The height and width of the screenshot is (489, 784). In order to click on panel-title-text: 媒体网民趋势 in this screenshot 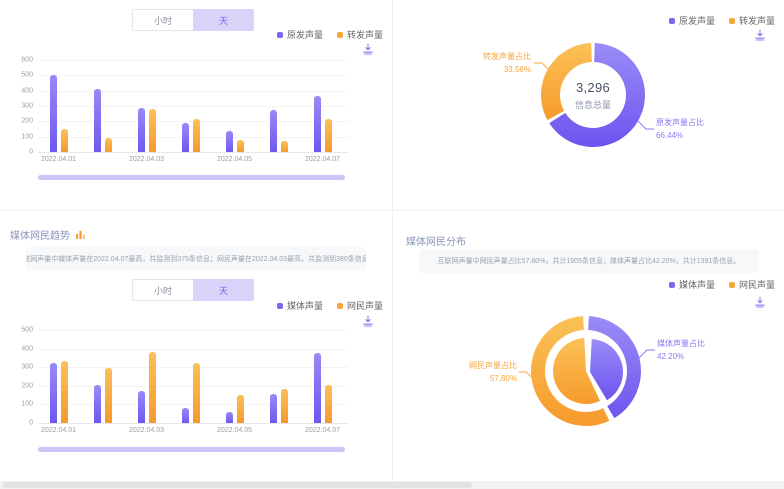, I will do `click(40, 236)`.